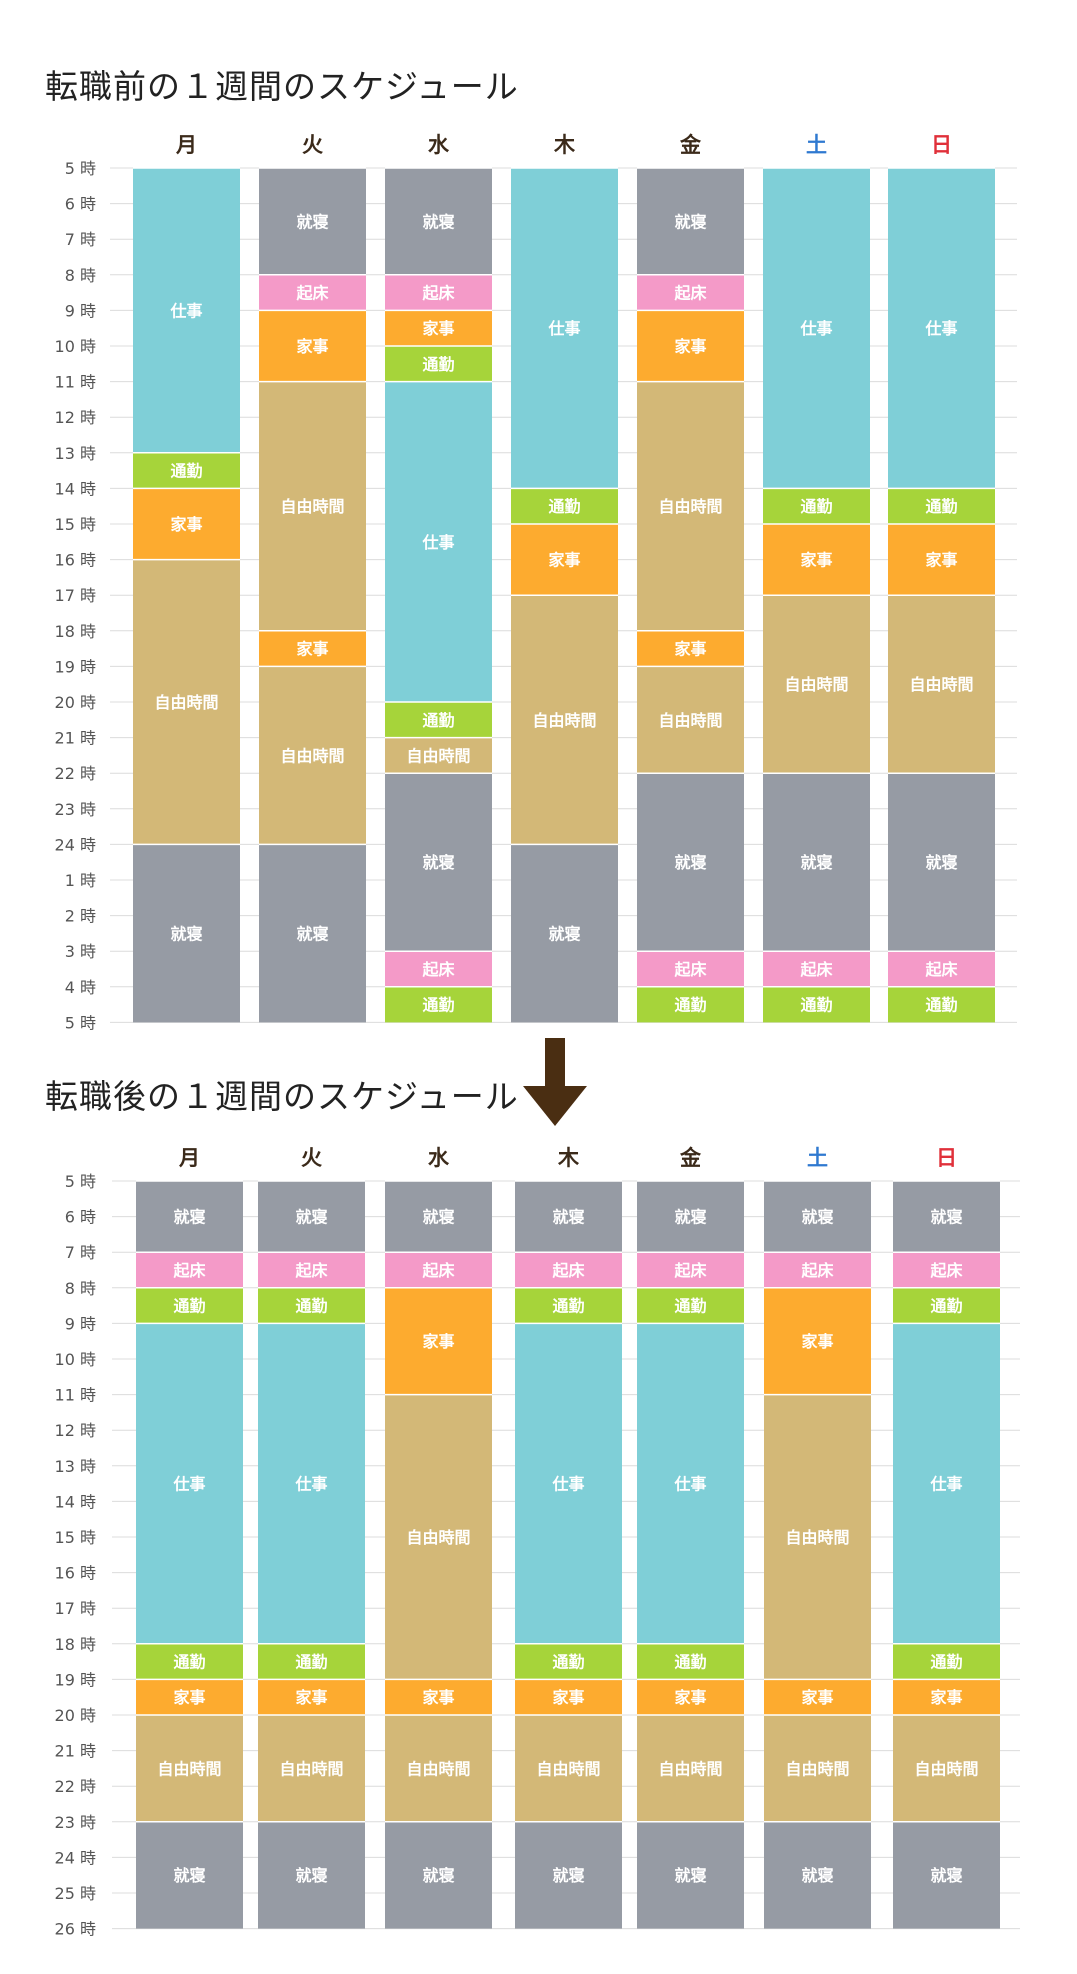  Describe the element at coordinates (75, 631) in the screenshot. I see `y-tick-label: 18 時` at that location.